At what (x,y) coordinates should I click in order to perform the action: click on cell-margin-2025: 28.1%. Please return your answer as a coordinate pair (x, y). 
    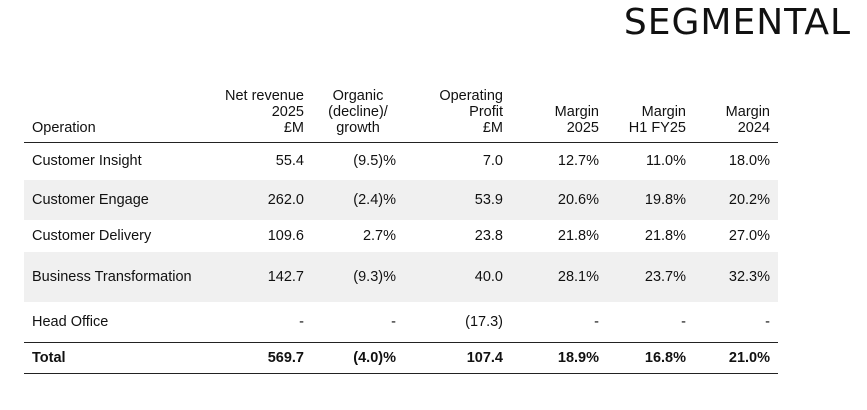
    Looking at the image, I should click on (559, 277).